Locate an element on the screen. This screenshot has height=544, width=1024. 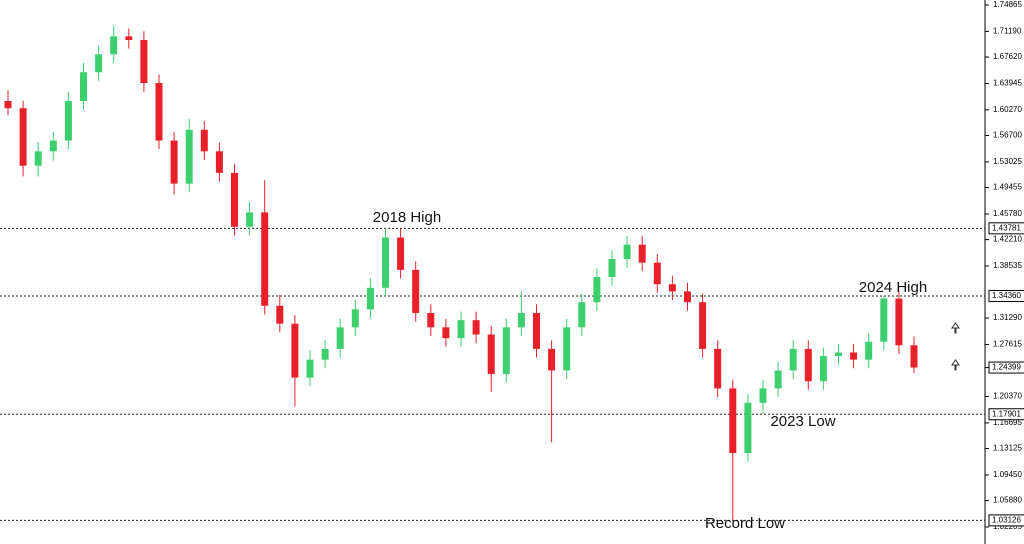
annotation: 2024 High is located at coordinates (893, 287).